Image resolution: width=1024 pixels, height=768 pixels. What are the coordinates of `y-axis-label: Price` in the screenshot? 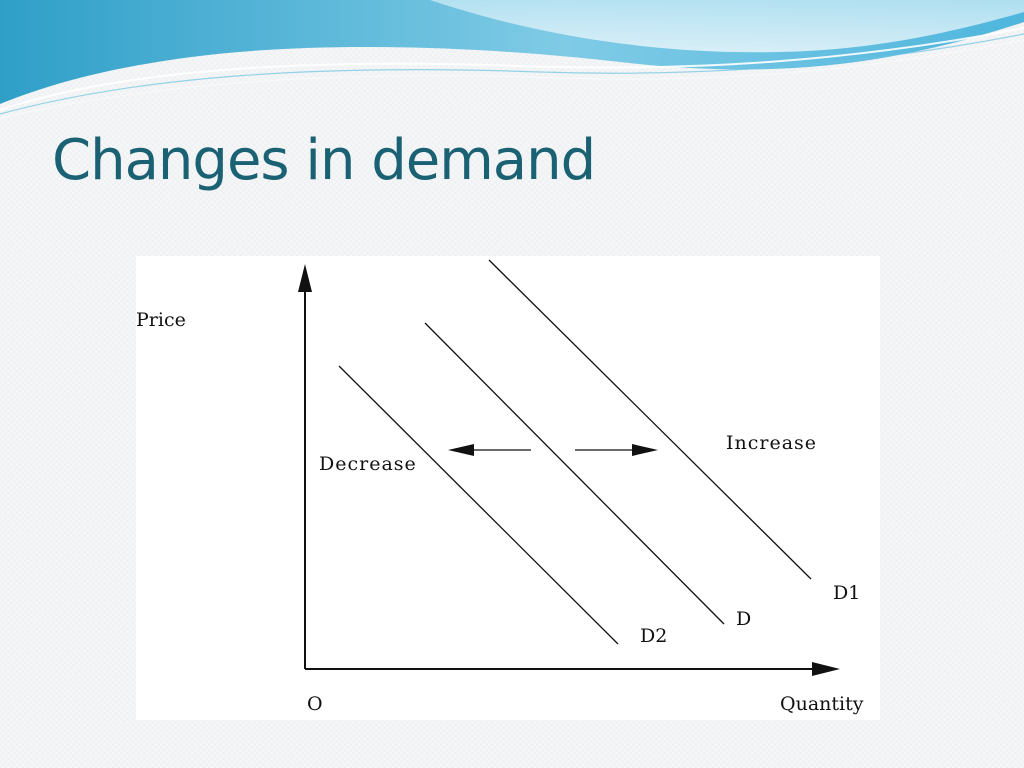 It's located at (161, 320).